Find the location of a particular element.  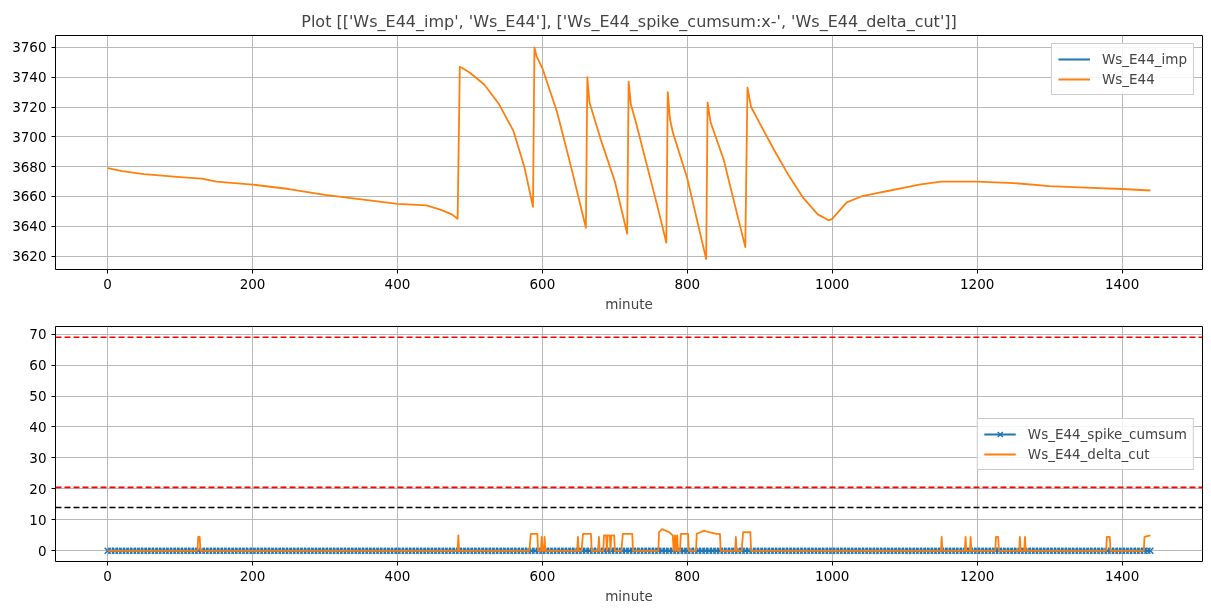

y-tick-label: 3700 is located at coordinates (29, 136).